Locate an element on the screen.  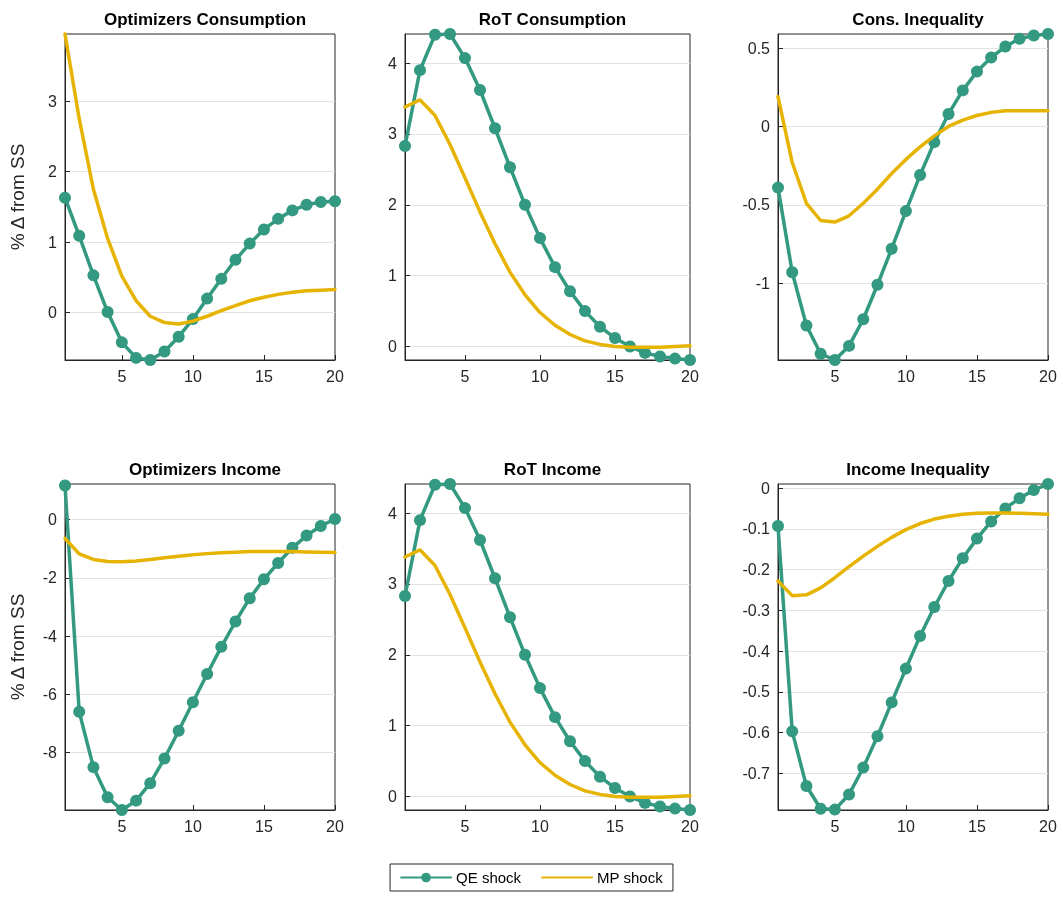
y-tick-label: 1 is located at coordinates (53, 242).